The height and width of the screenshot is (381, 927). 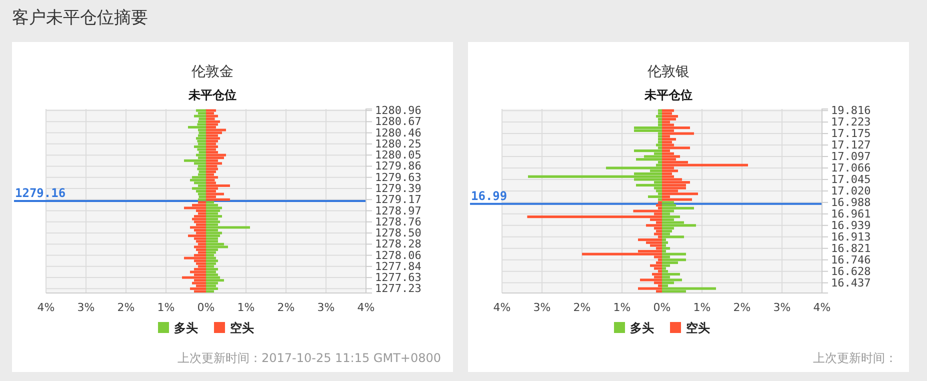 I want to click on y-tick-label: 16.746, so click(x=851, y=259).